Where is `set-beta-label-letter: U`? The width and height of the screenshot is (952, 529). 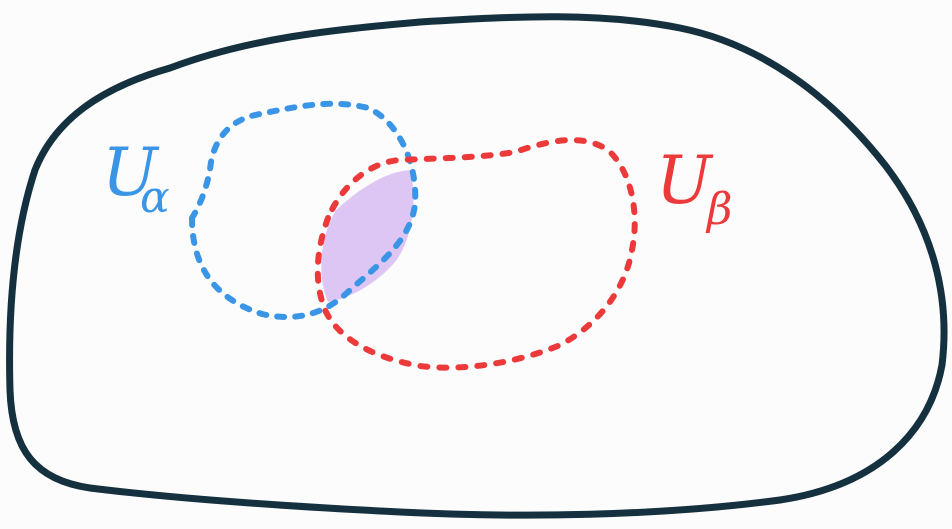 set-beta-label-letter: U is located at coordinates (685, 180).